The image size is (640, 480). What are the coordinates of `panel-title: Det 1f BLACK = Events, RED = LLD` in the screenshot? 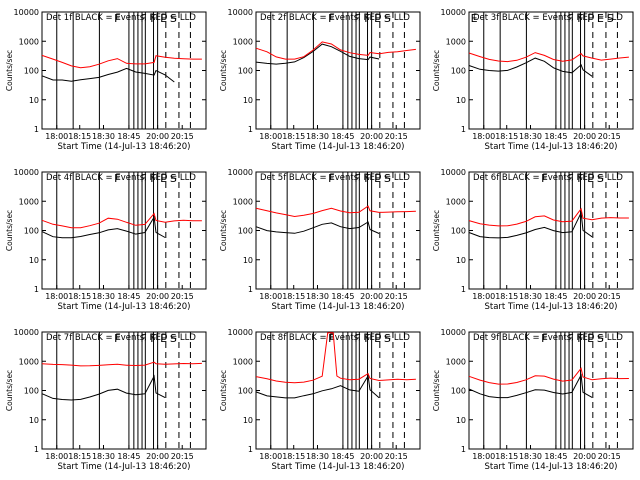 It's located at (121, 18).